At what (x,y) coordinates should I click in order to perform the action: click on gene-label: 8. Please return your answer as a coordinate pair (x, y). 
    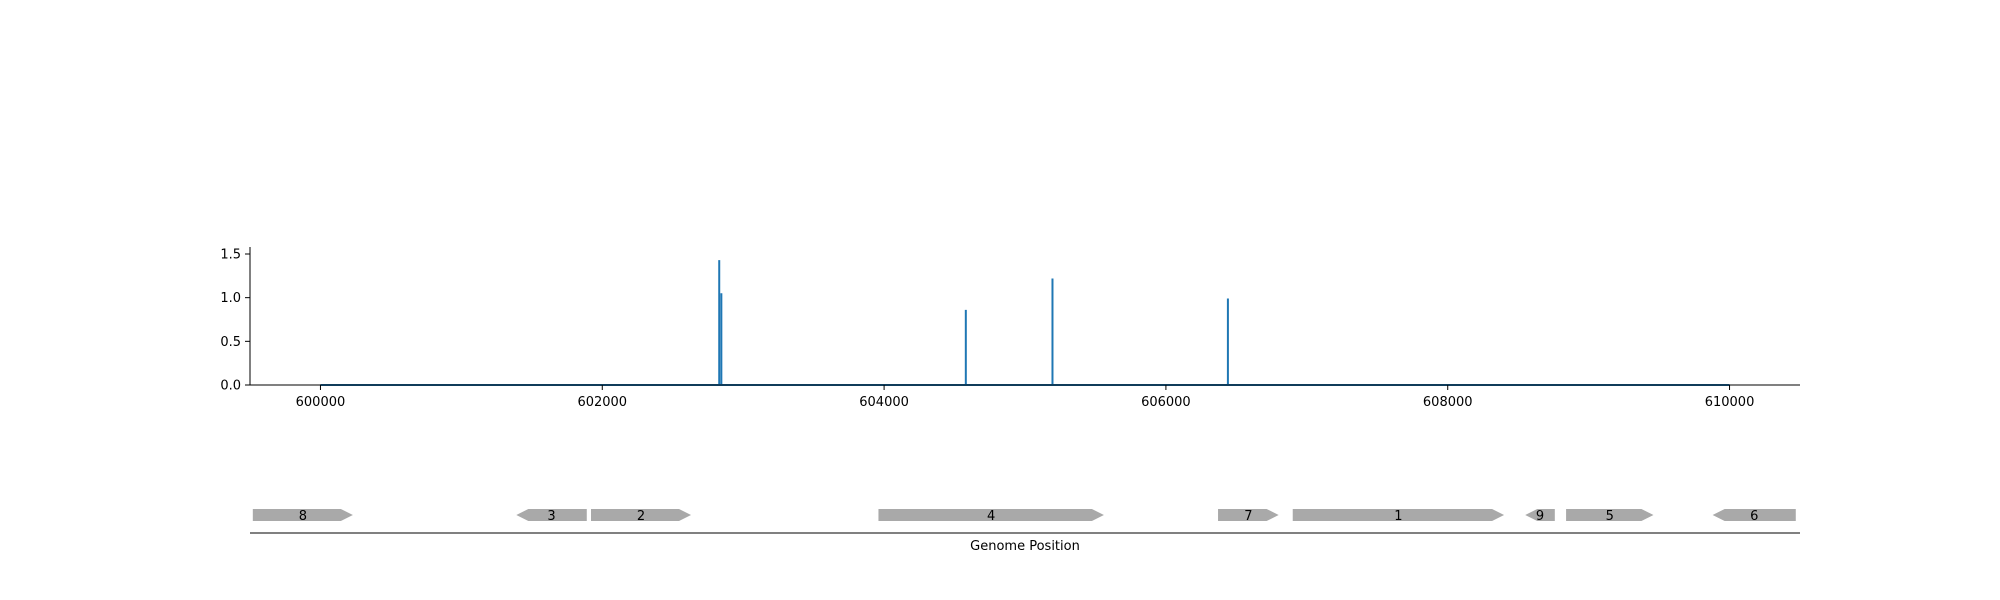
    Looking at the image, I should click on (303, 516).